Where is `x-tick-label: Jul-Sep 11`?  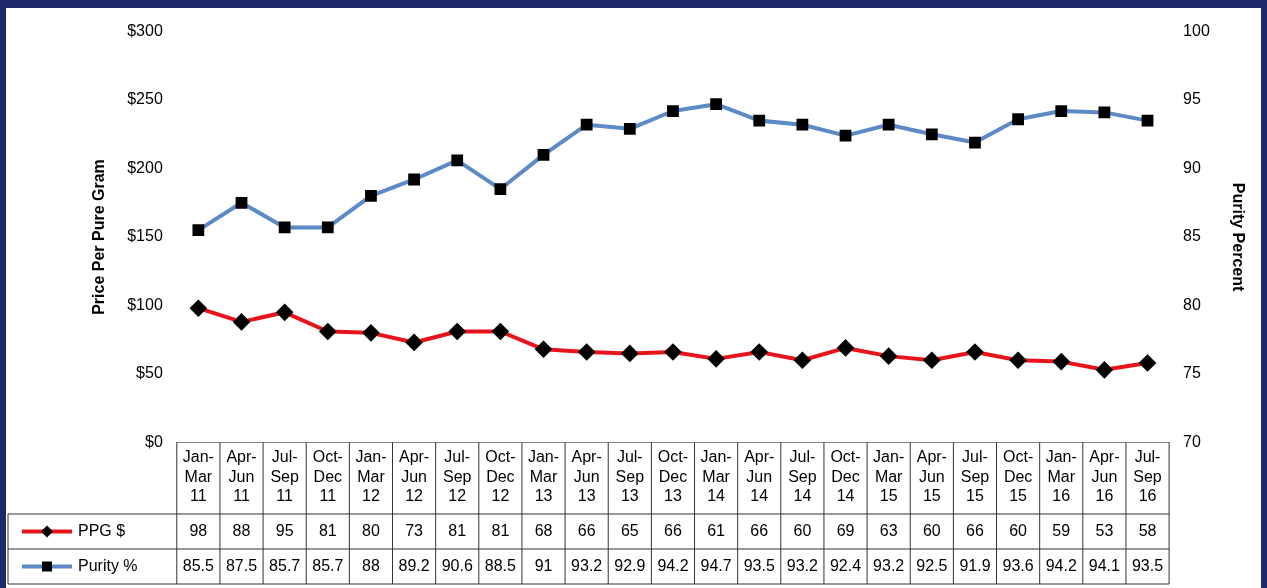 x-tick-label: Jul-Sep 11 is located at coordinates (284, 476).